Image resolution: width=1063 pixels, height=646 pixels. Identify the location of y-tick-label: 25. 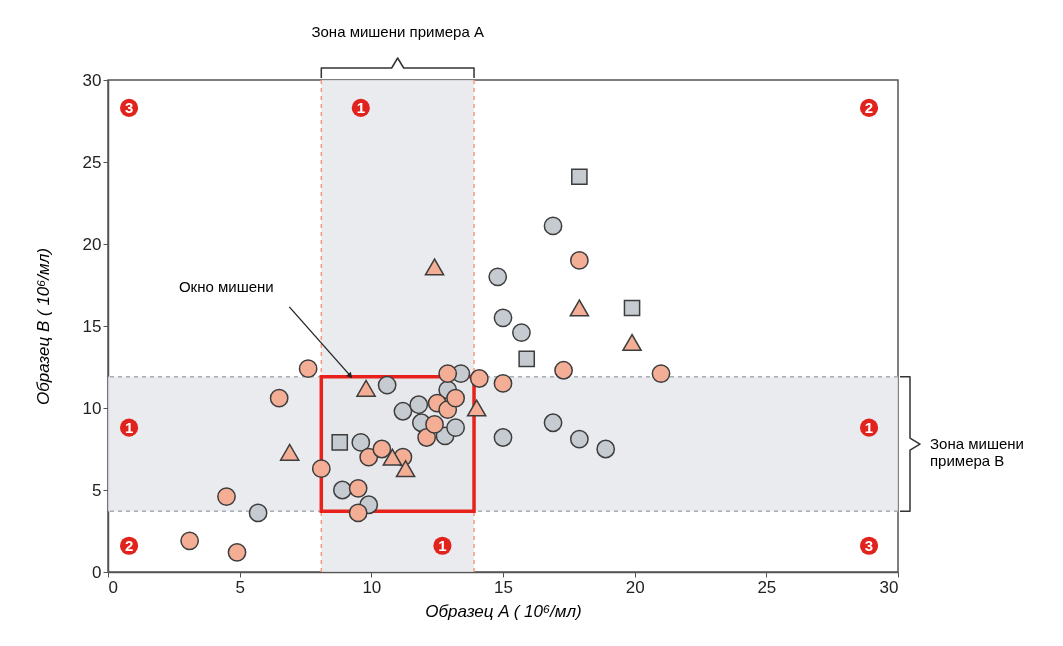
(92, 162).